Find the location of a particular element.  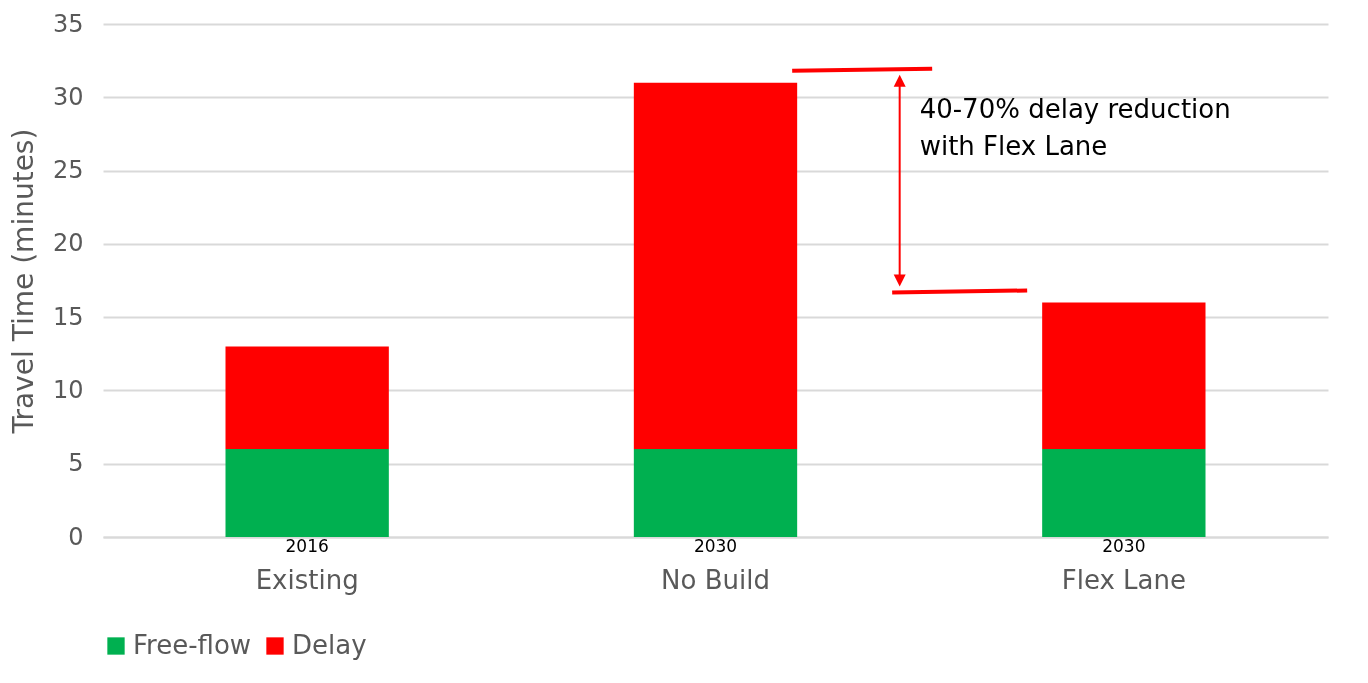

legend-label: Free-flow is located at coordinates (192, 645).